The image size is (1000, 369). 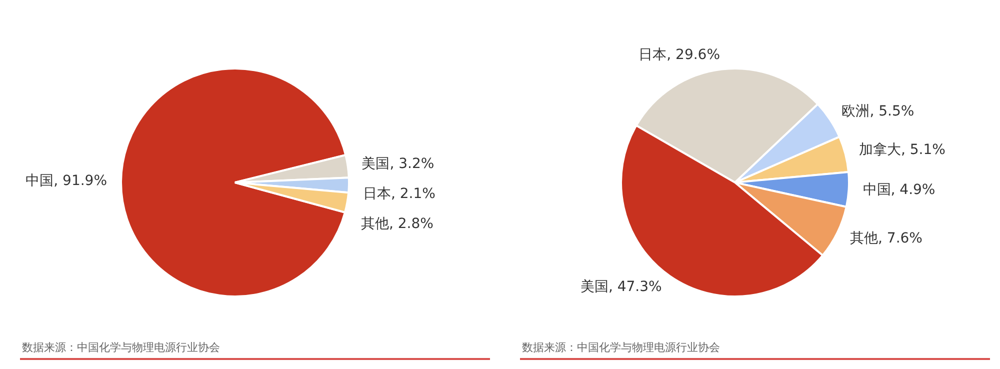 What do you see at coordinates (886, 238) in the screenshot?
I see `slice-label: 其他, 7.6%` at bounding box center [886, 238].